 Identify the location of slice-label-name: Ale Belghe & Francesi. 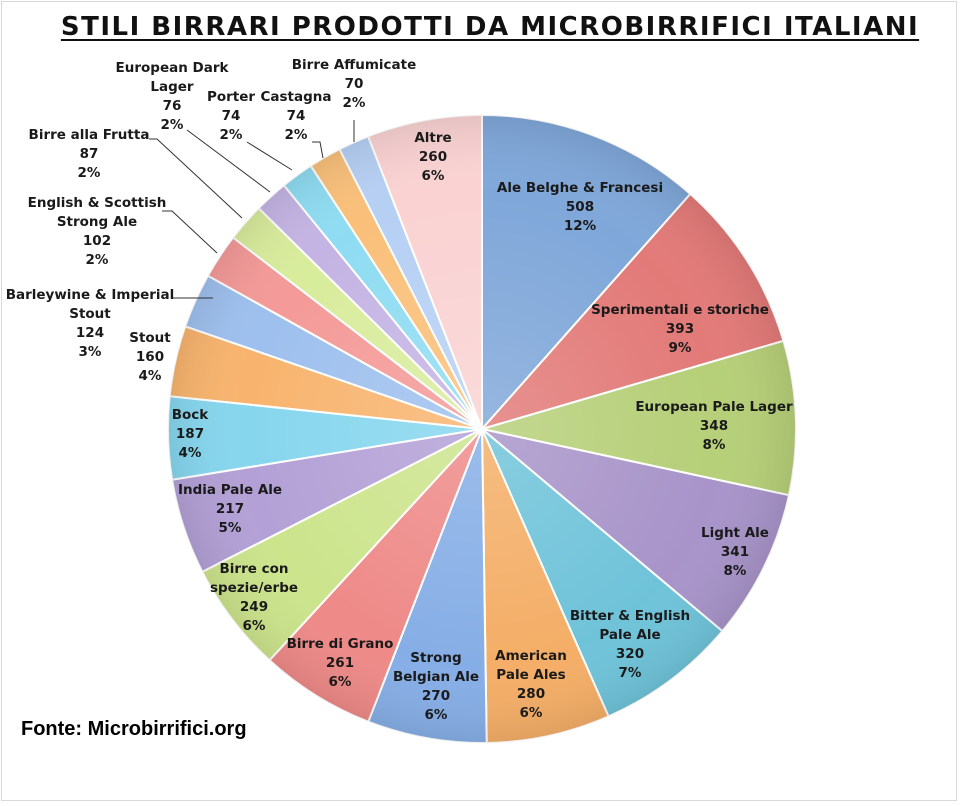
(580, 188).